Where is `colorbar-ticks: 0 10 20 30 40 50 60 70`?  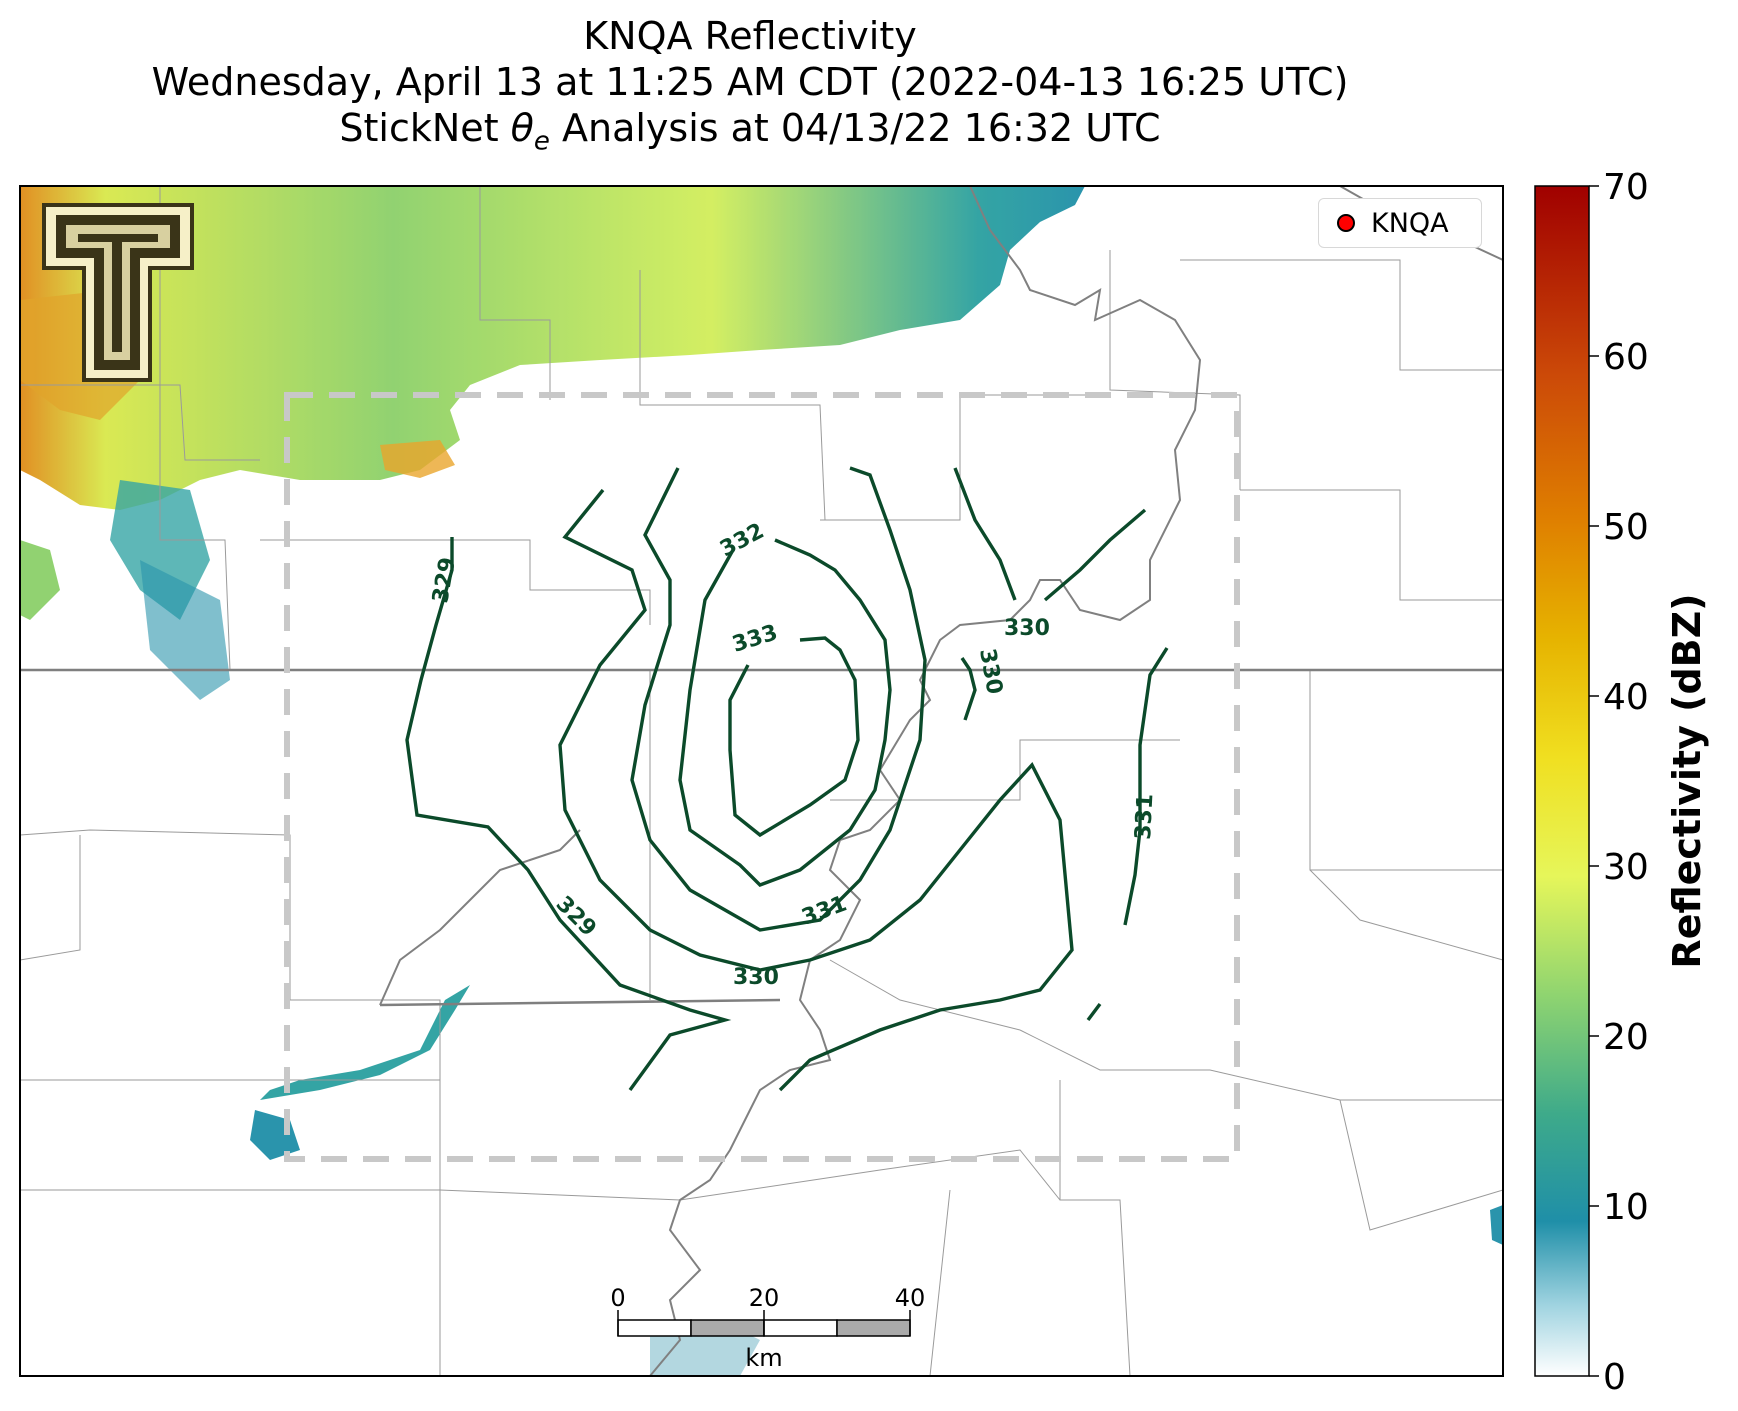
colorbar-ticks: 0 10 20 30 40 50 60 70 is located at coordinates (1619, 782).